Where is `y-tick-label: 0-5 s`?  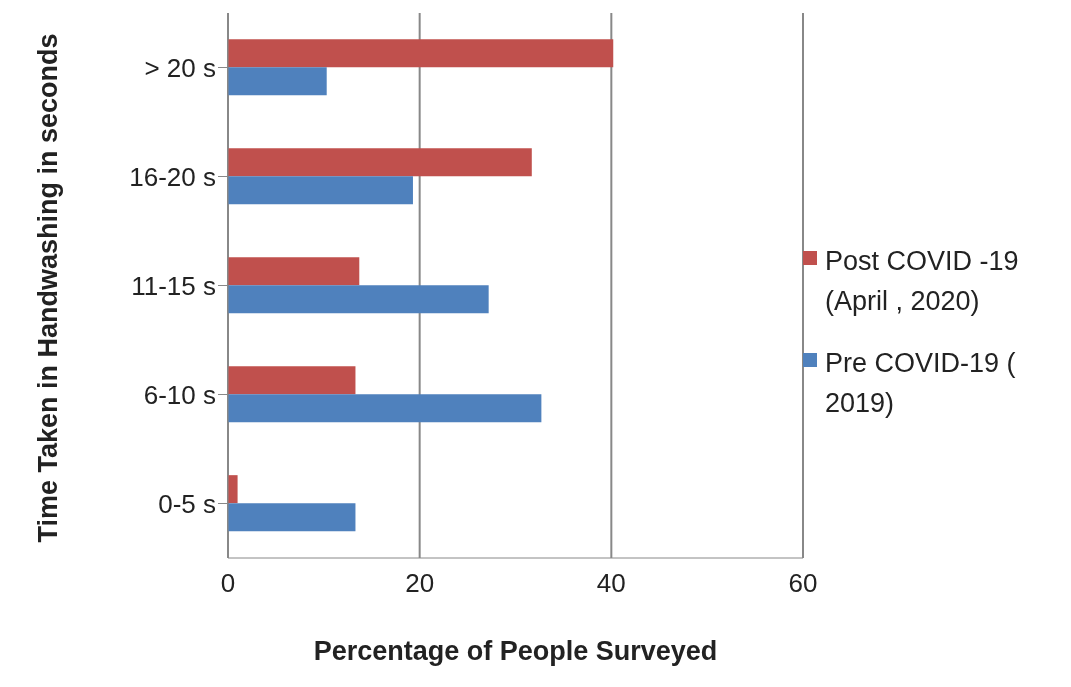
y-tick-label: 0-5 s is located at coordinates (187, 503).